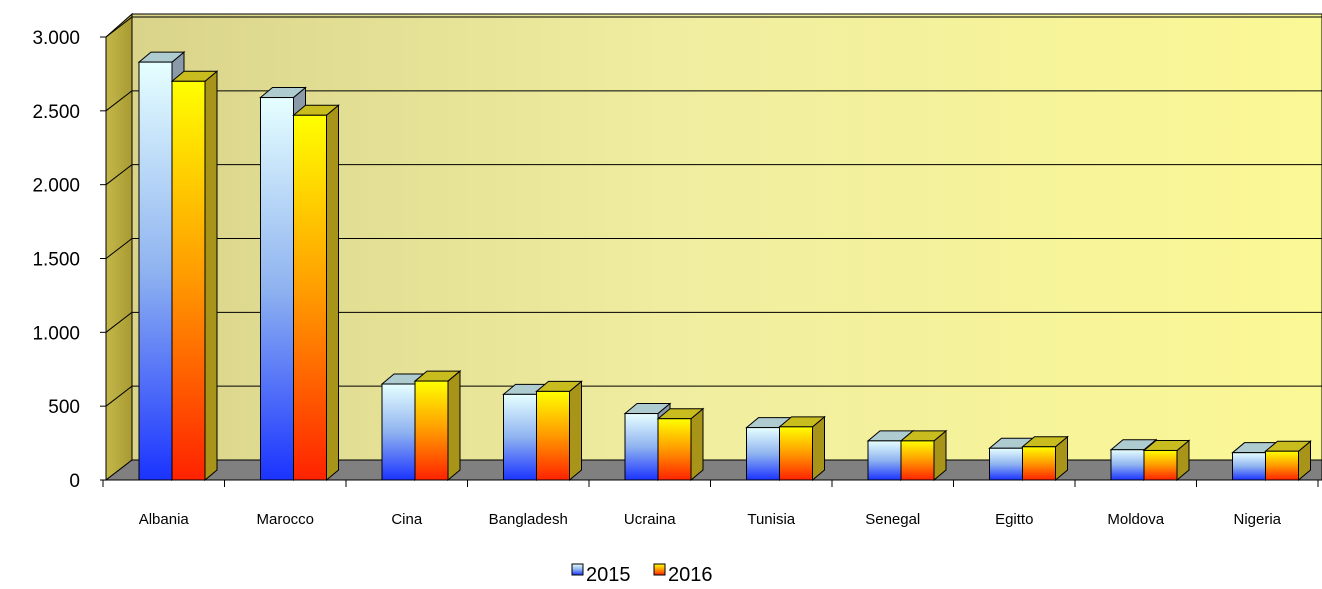  I want to click on bar-albania-2016, so click(188, 280).